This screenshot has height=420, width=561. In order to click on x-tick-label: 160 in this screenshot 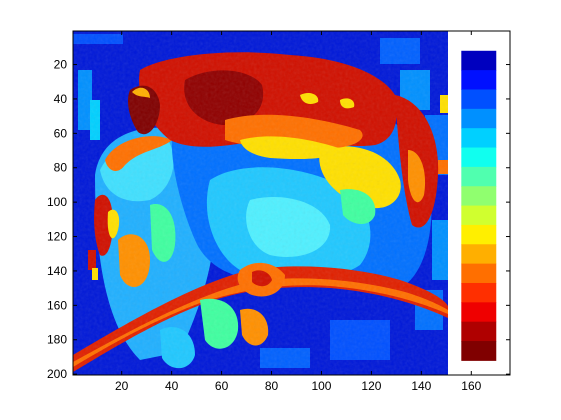, I will do `click(471, 386)`.